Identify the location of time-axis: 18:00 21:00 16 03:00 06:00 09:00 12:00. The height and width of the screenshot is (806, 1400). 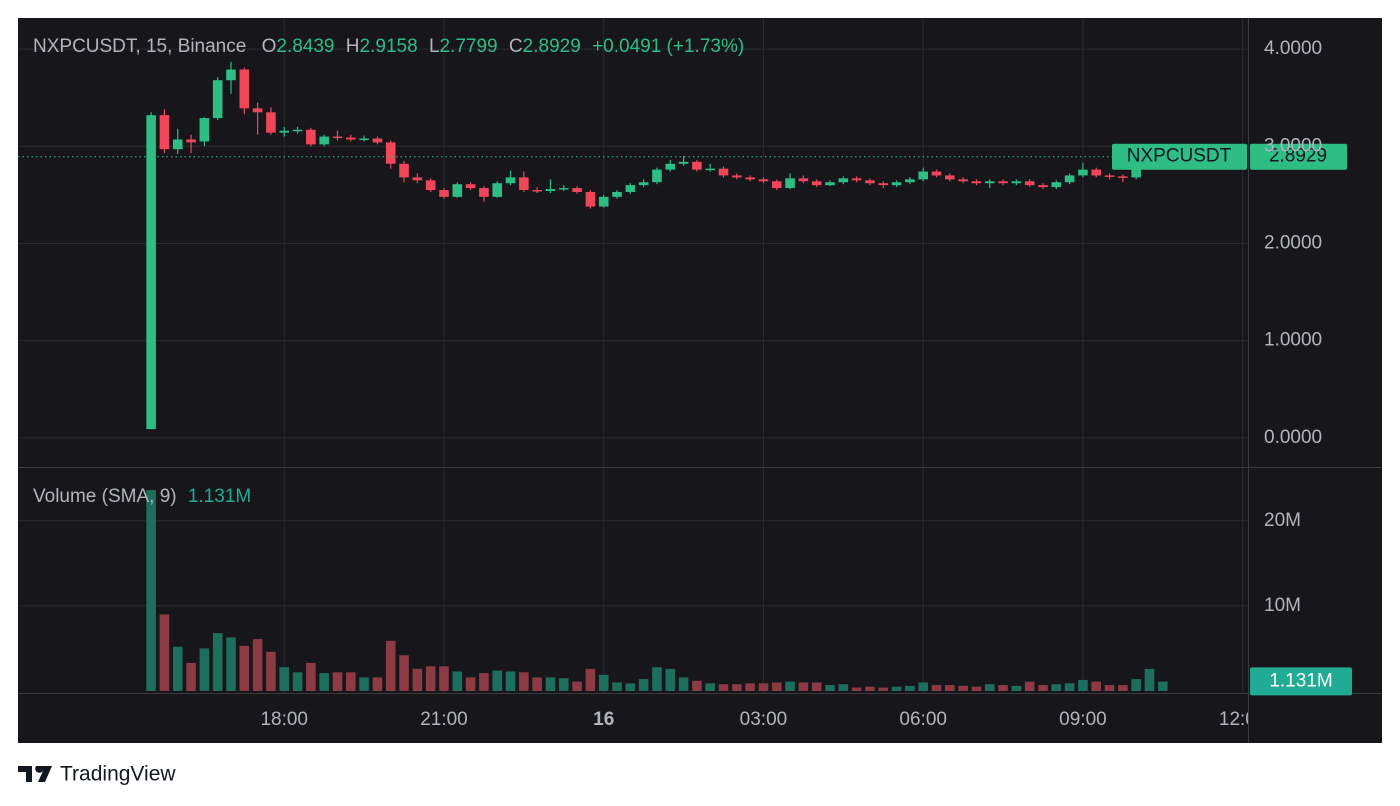
(754, 719).